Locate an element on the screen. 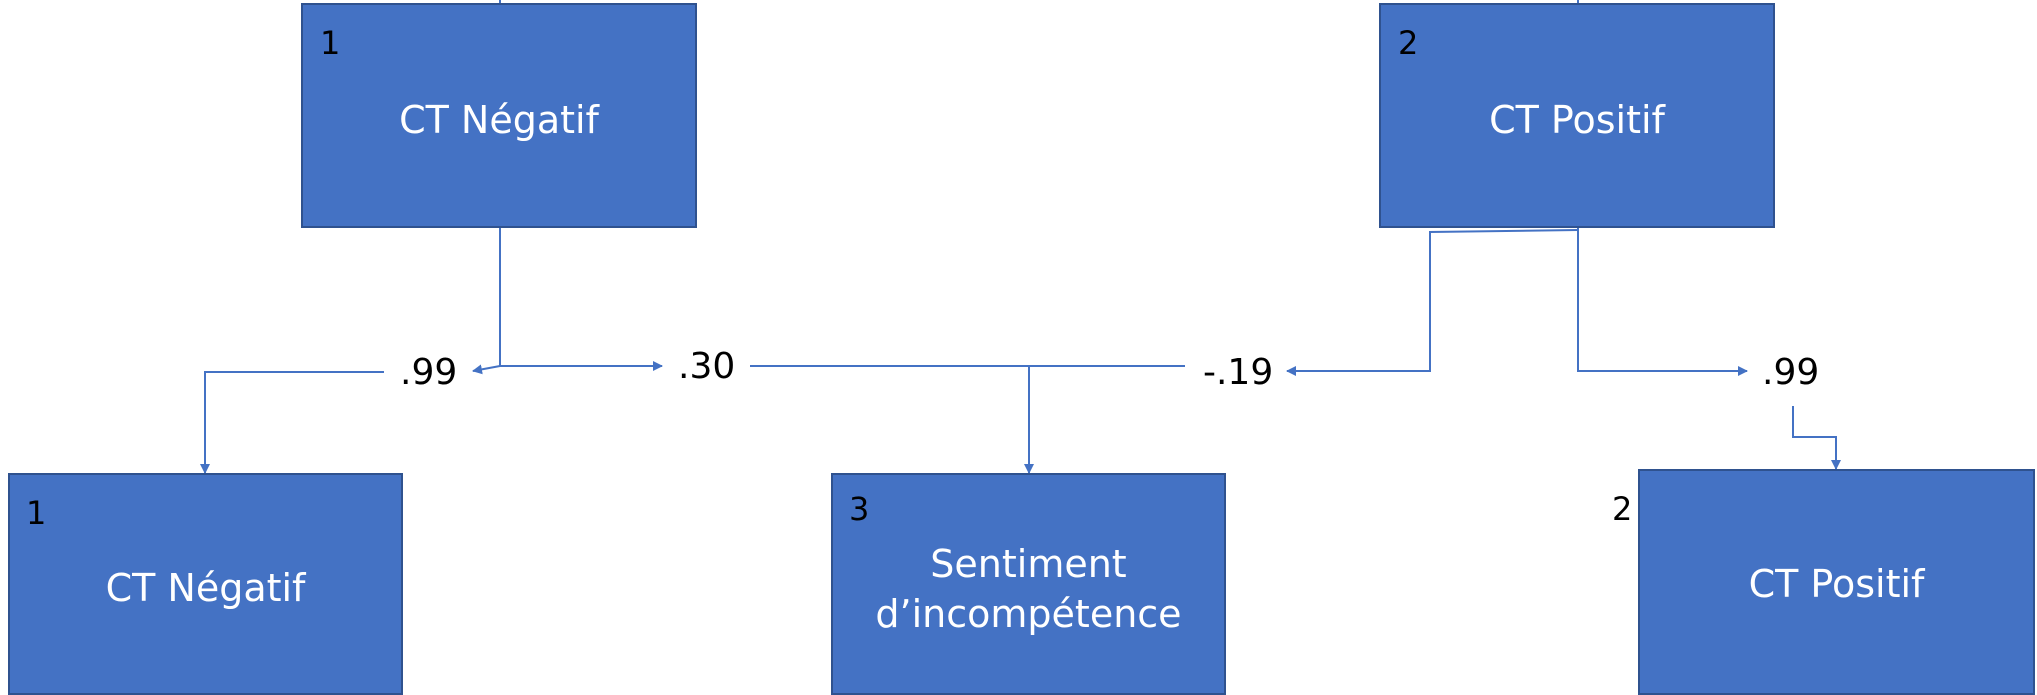 Image resolution: width=2037 pixels, height=695 pixels. bottom-ct-positif-box: 2 CT Positif is located at coordinates (1823, 582).